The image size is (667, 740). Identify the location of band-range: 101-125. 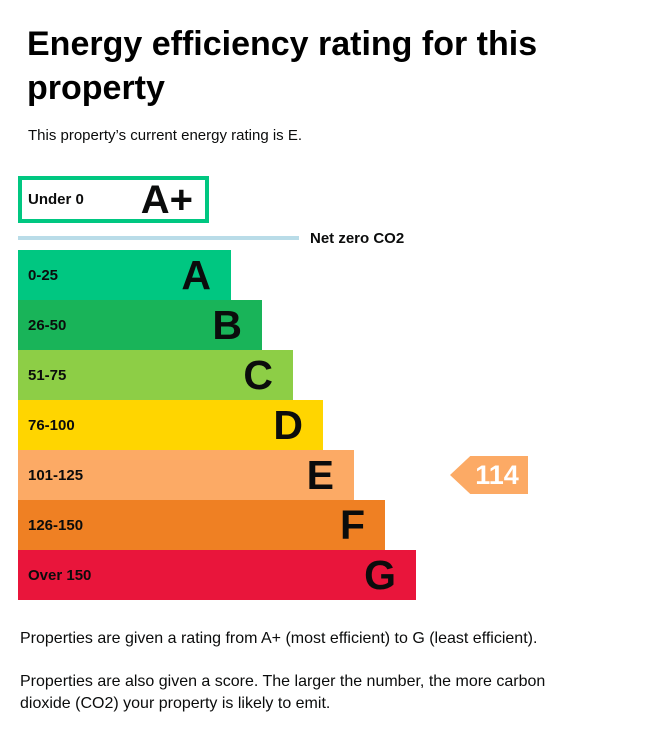
(56, 475).